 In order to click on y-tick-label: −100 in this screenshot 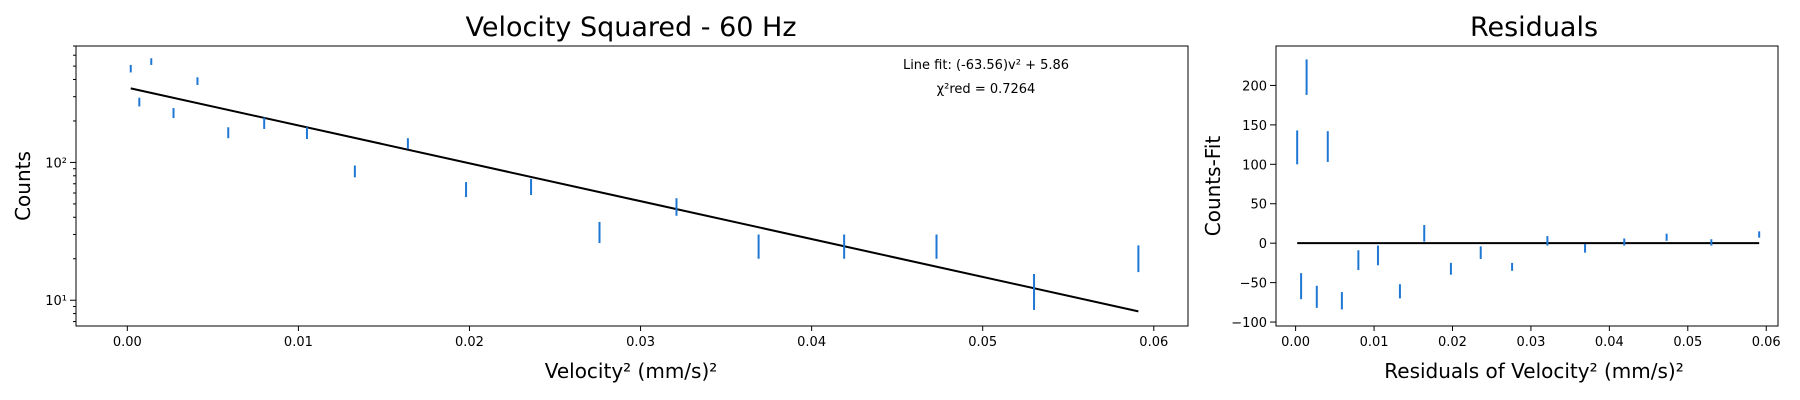, I will do `click(1249, 323)`.